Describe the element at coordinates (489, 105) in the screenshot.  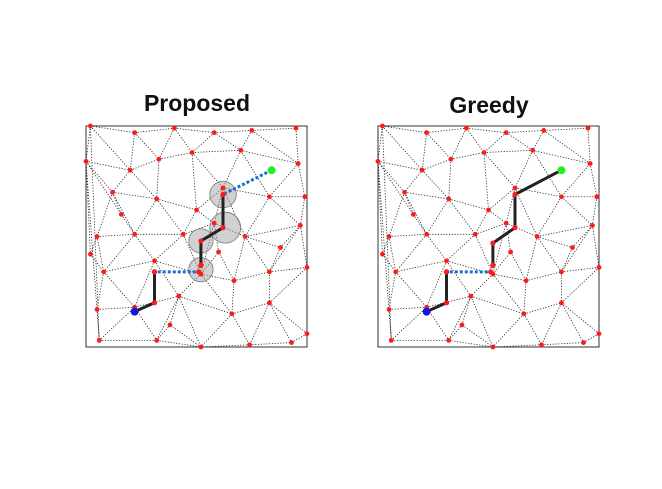
I see `greedy-title: Greedy` at that location.